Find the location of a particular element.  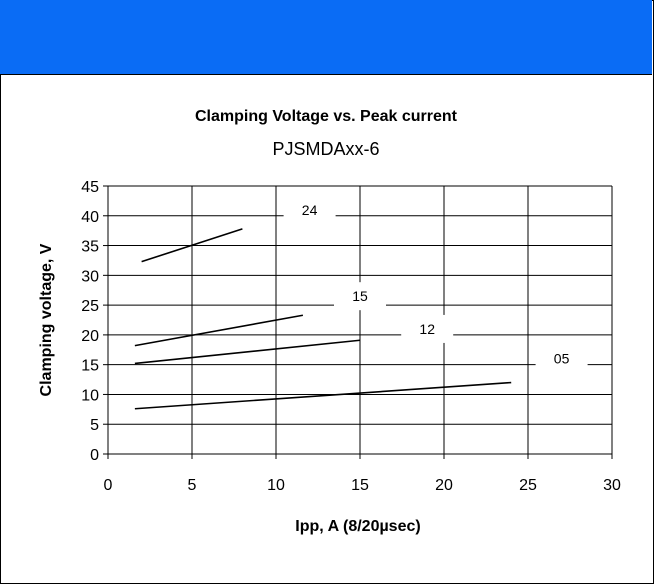

x-tick-label: 10 is located at coordinates (276, 485).